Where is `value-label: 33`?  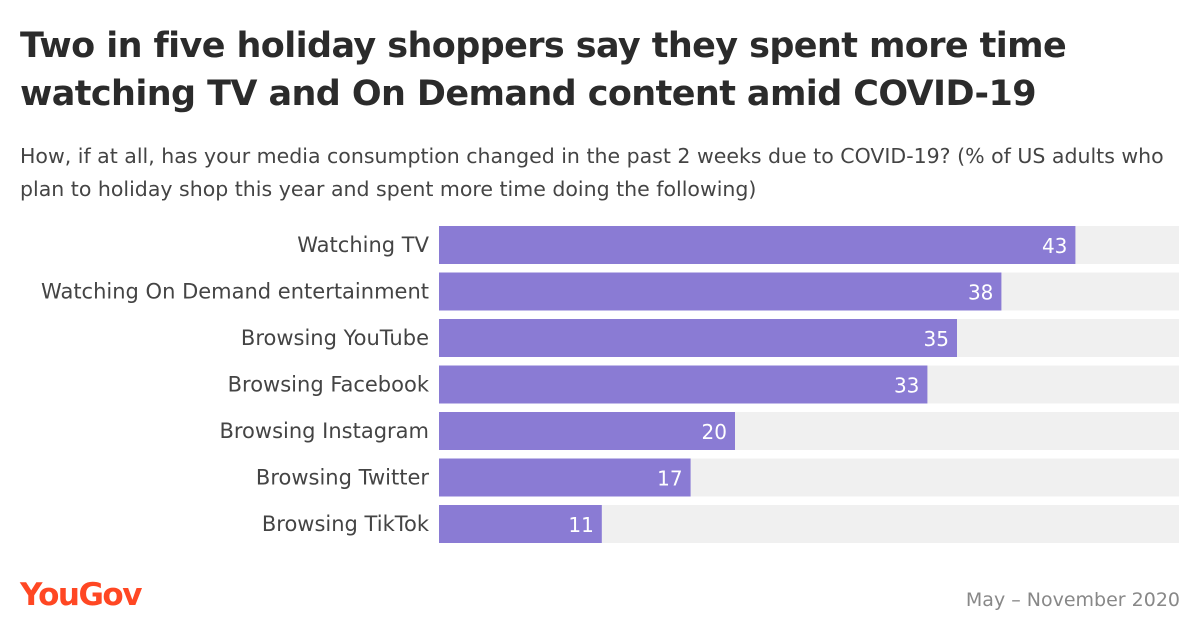
value-label: 33 is located at coordinates (906, 386).